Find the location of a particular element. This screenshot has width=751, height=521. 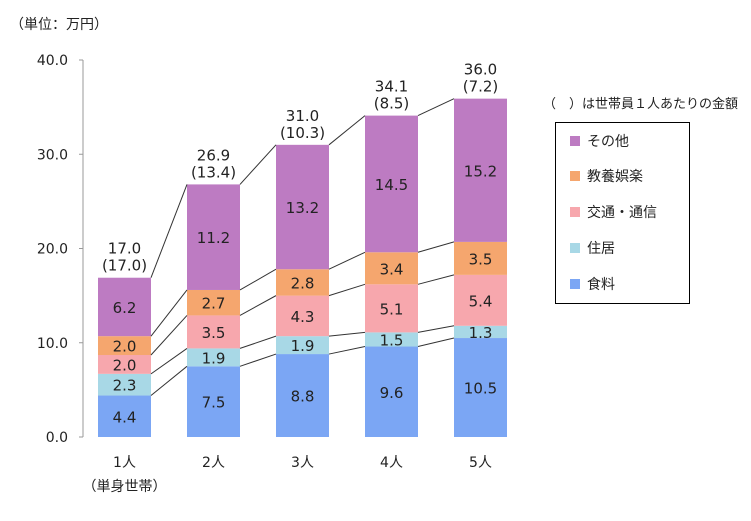

legend-label-other: その他 is located at coordinates (608, 142).